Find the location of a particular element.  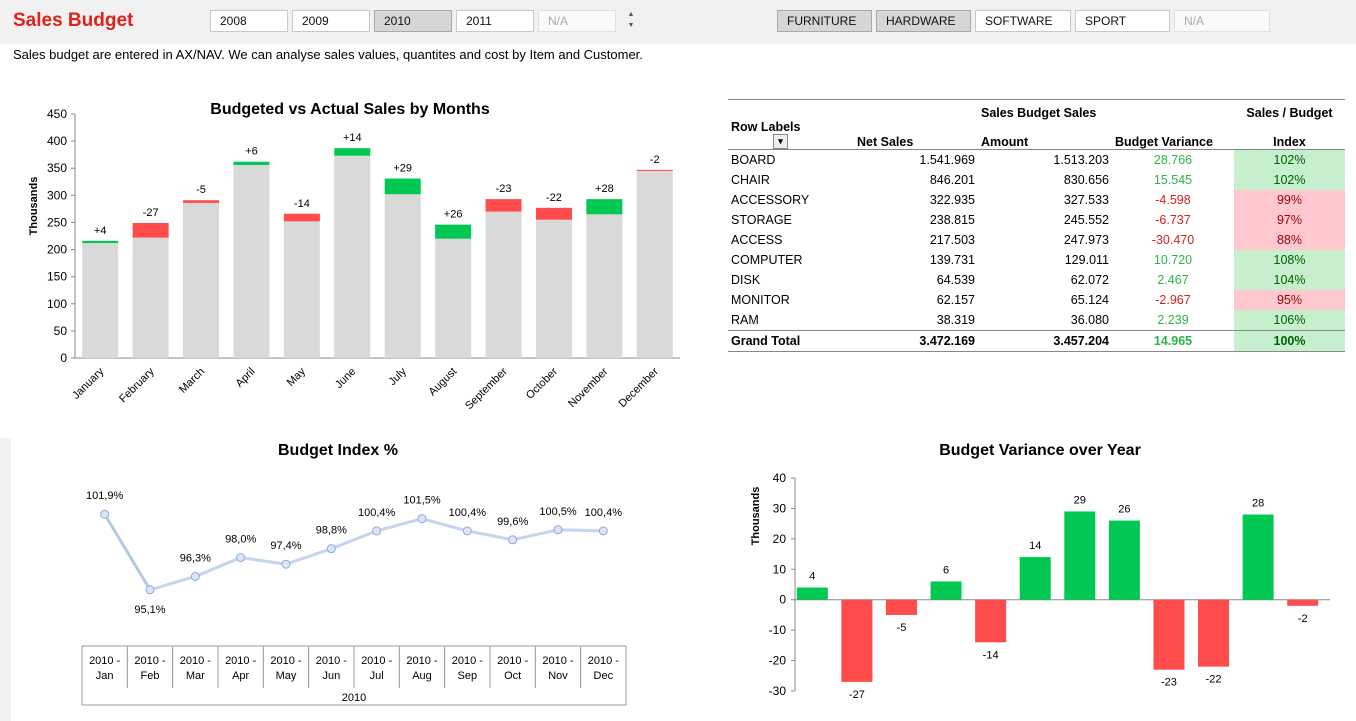

x-tick-label: Dec is located at coordinates (604, 676).